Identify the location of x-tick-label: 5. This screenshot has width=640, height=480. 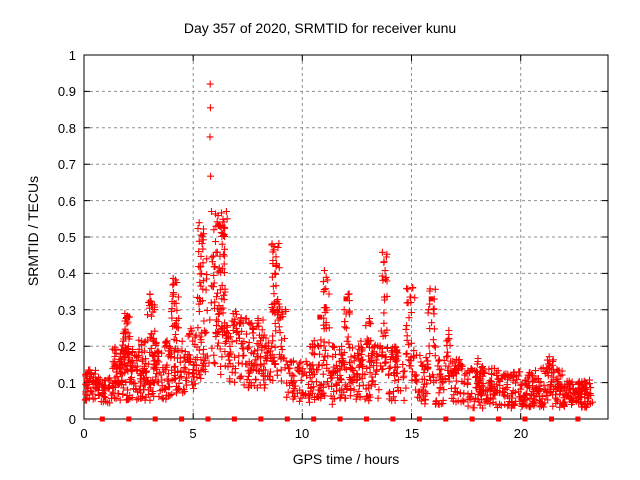
(193, 433).